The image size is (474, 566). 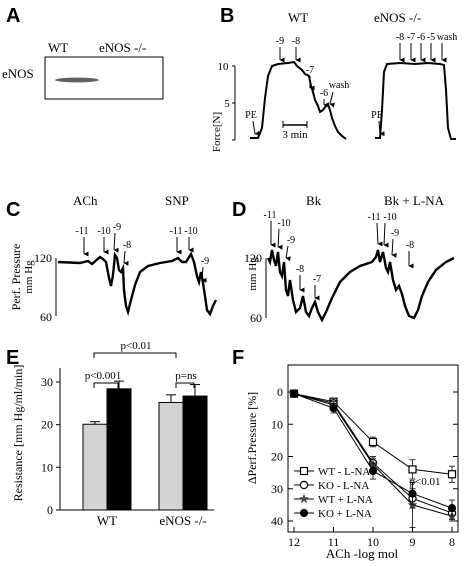 I want to click on d-arrow-label-9: -9, so click(x=291, y=240).